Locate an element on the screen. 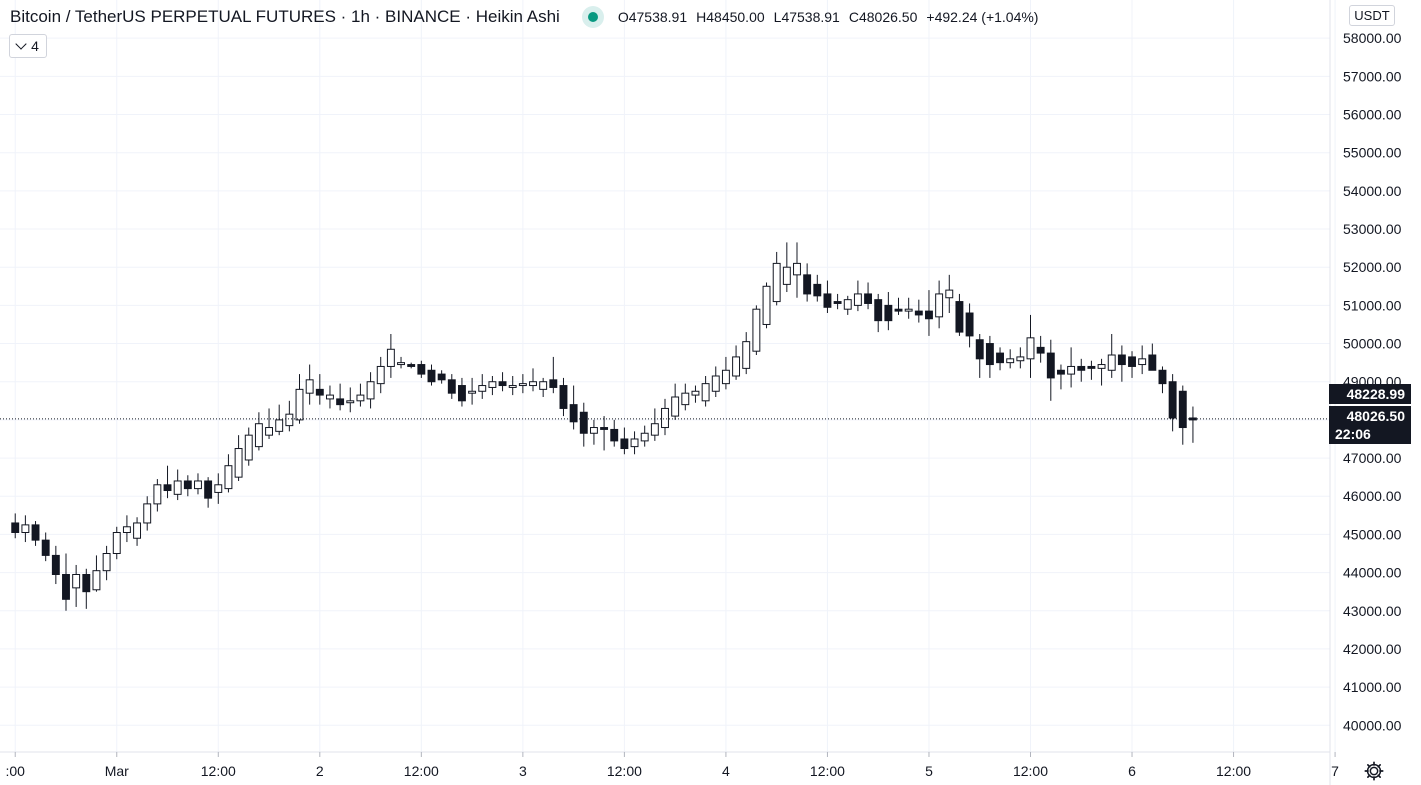  indicators-collapse-button: 4 is located at coordinates (28, 46).